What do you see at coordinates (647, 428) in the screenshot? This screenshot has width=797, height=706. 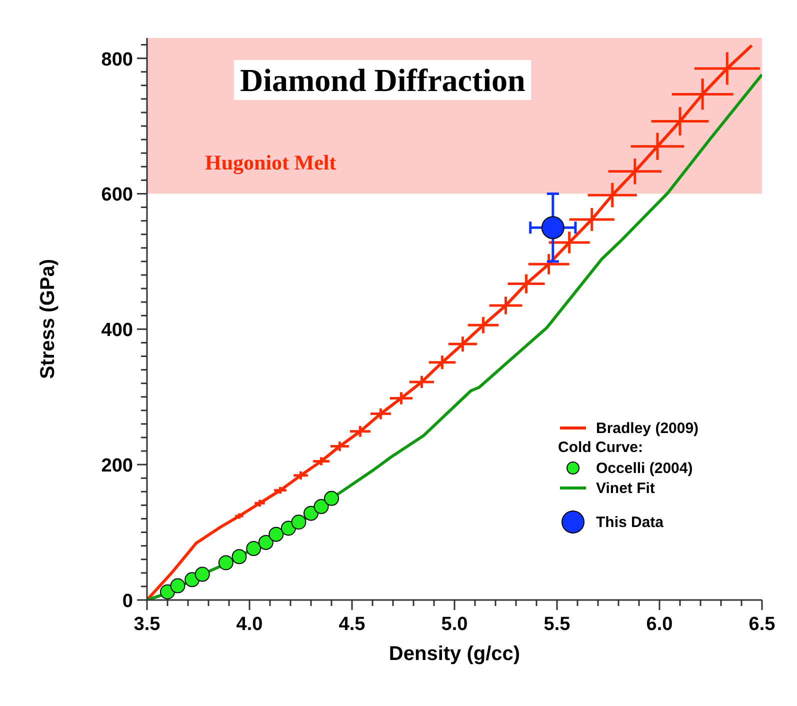 I see `legend-label: Bradley (2009)` at bounding box center [647, 428].